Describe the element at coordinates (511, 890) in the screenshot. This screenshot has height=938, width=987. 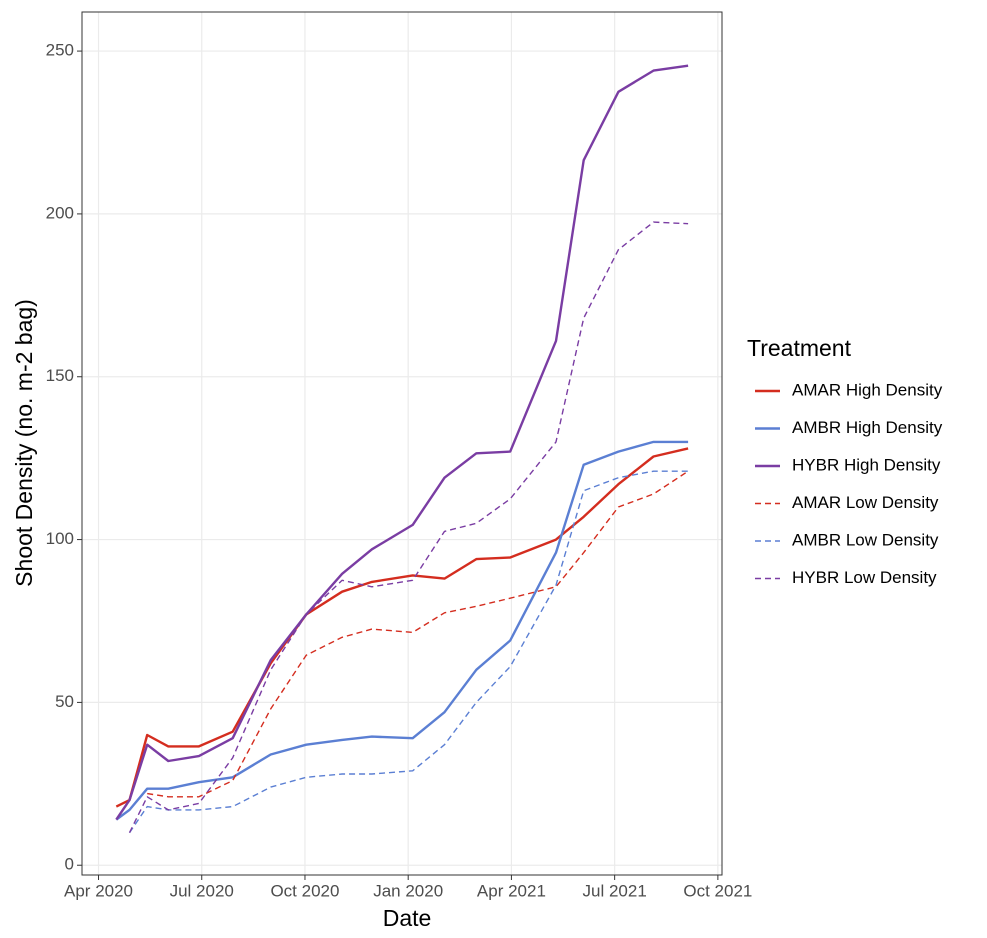
I see `x-tick-label: Apr 2021` at that location.